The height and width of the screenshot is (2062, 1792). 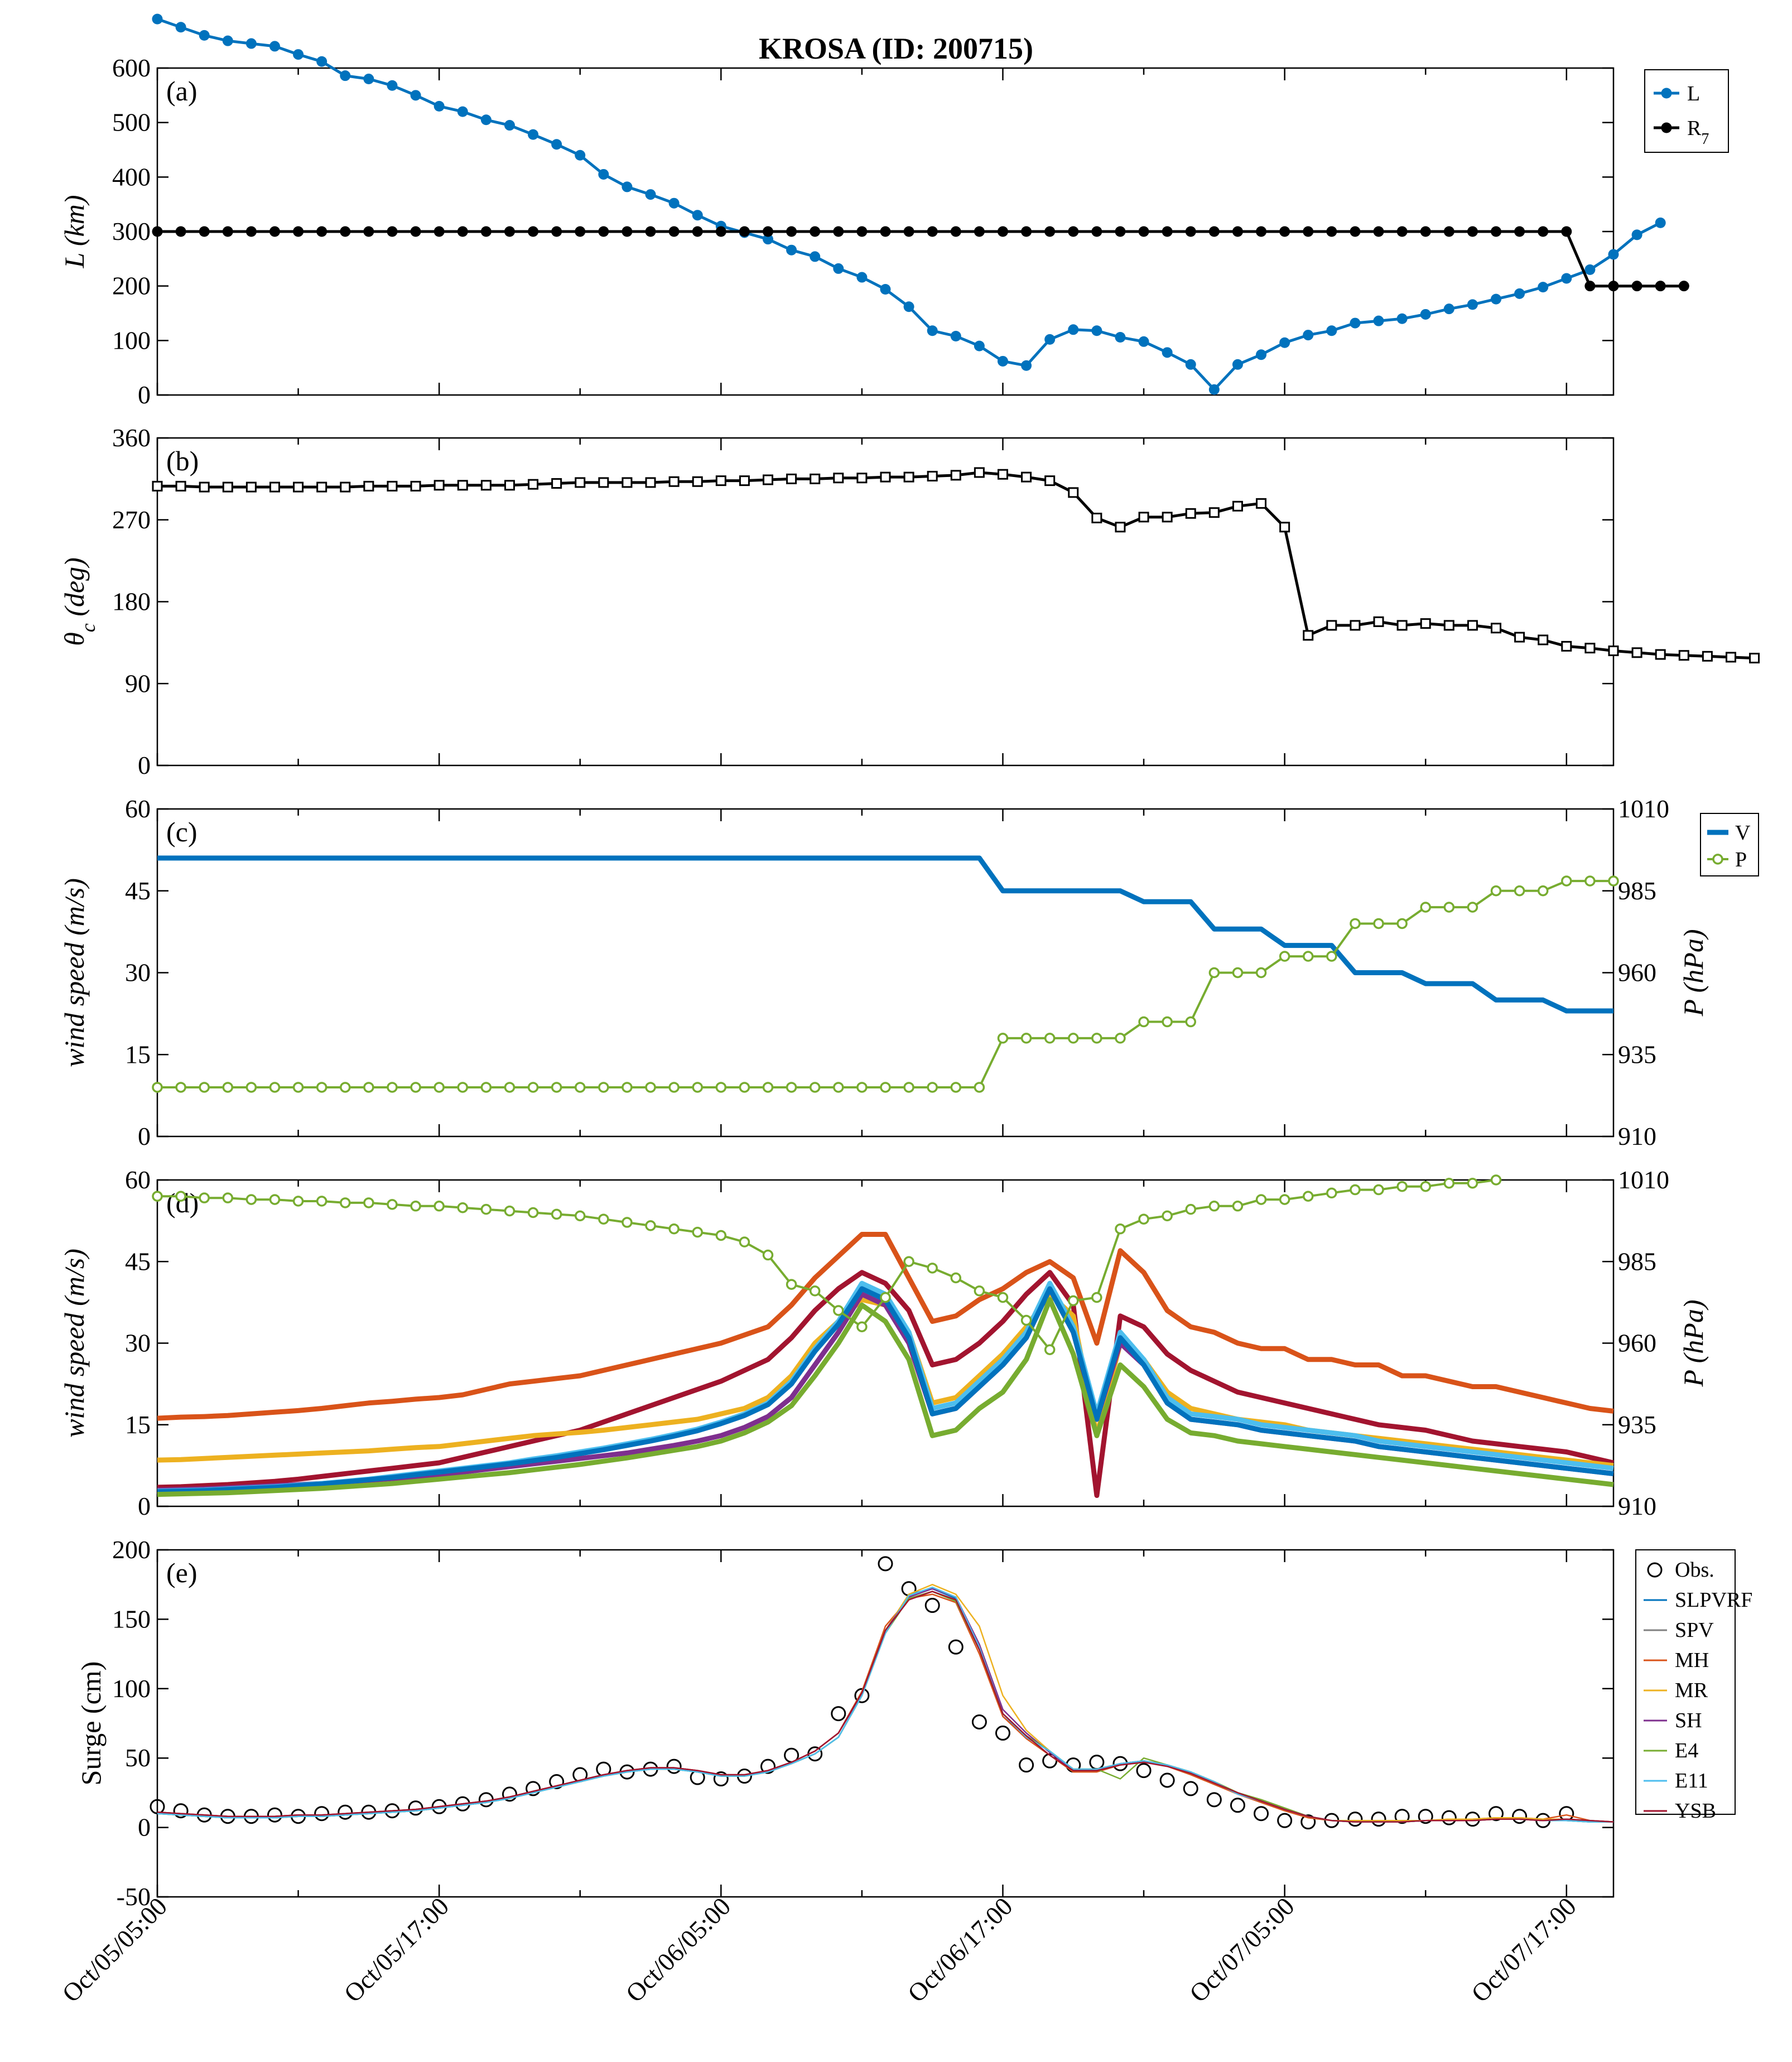 I want to click on legend-box, so click(x=1686, y=111).